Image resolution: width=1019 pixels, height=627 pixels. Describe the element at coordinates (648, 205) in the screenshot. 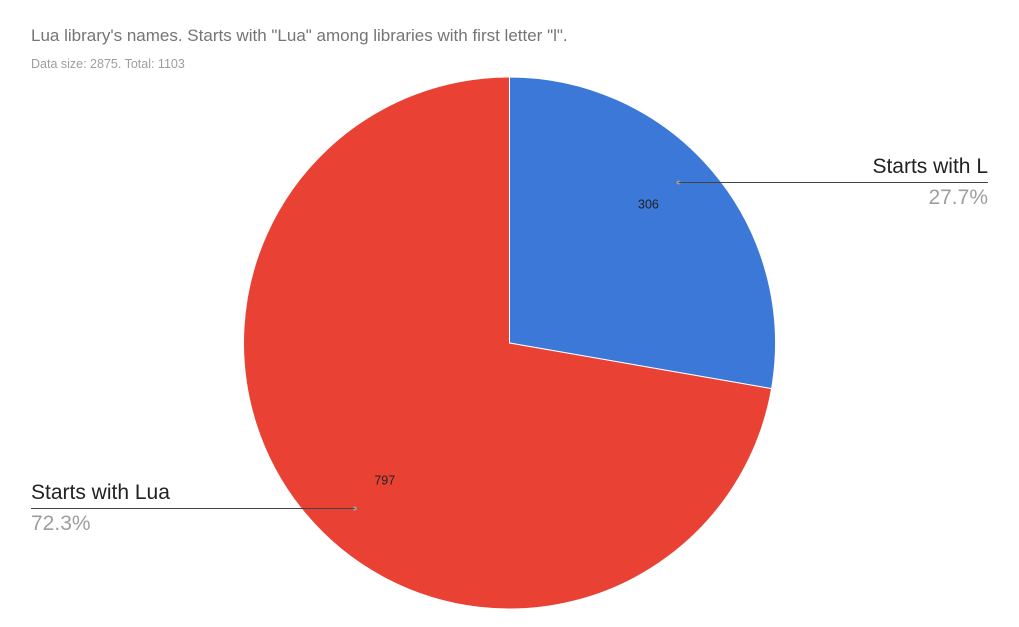

I see `slice-value-starts-with-l: 306` at that location.